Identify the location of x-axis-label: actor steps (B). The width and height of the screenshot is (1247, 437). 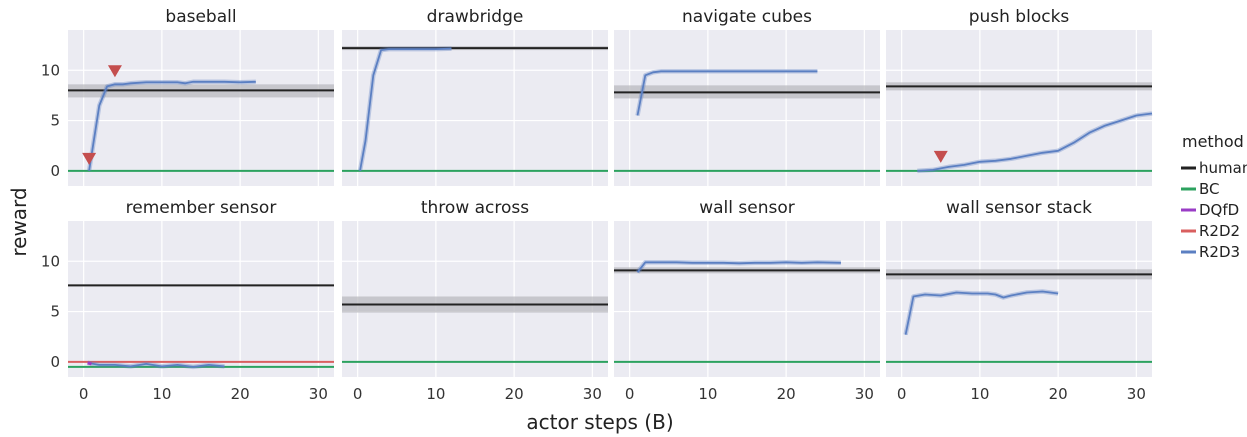
(599, 422).